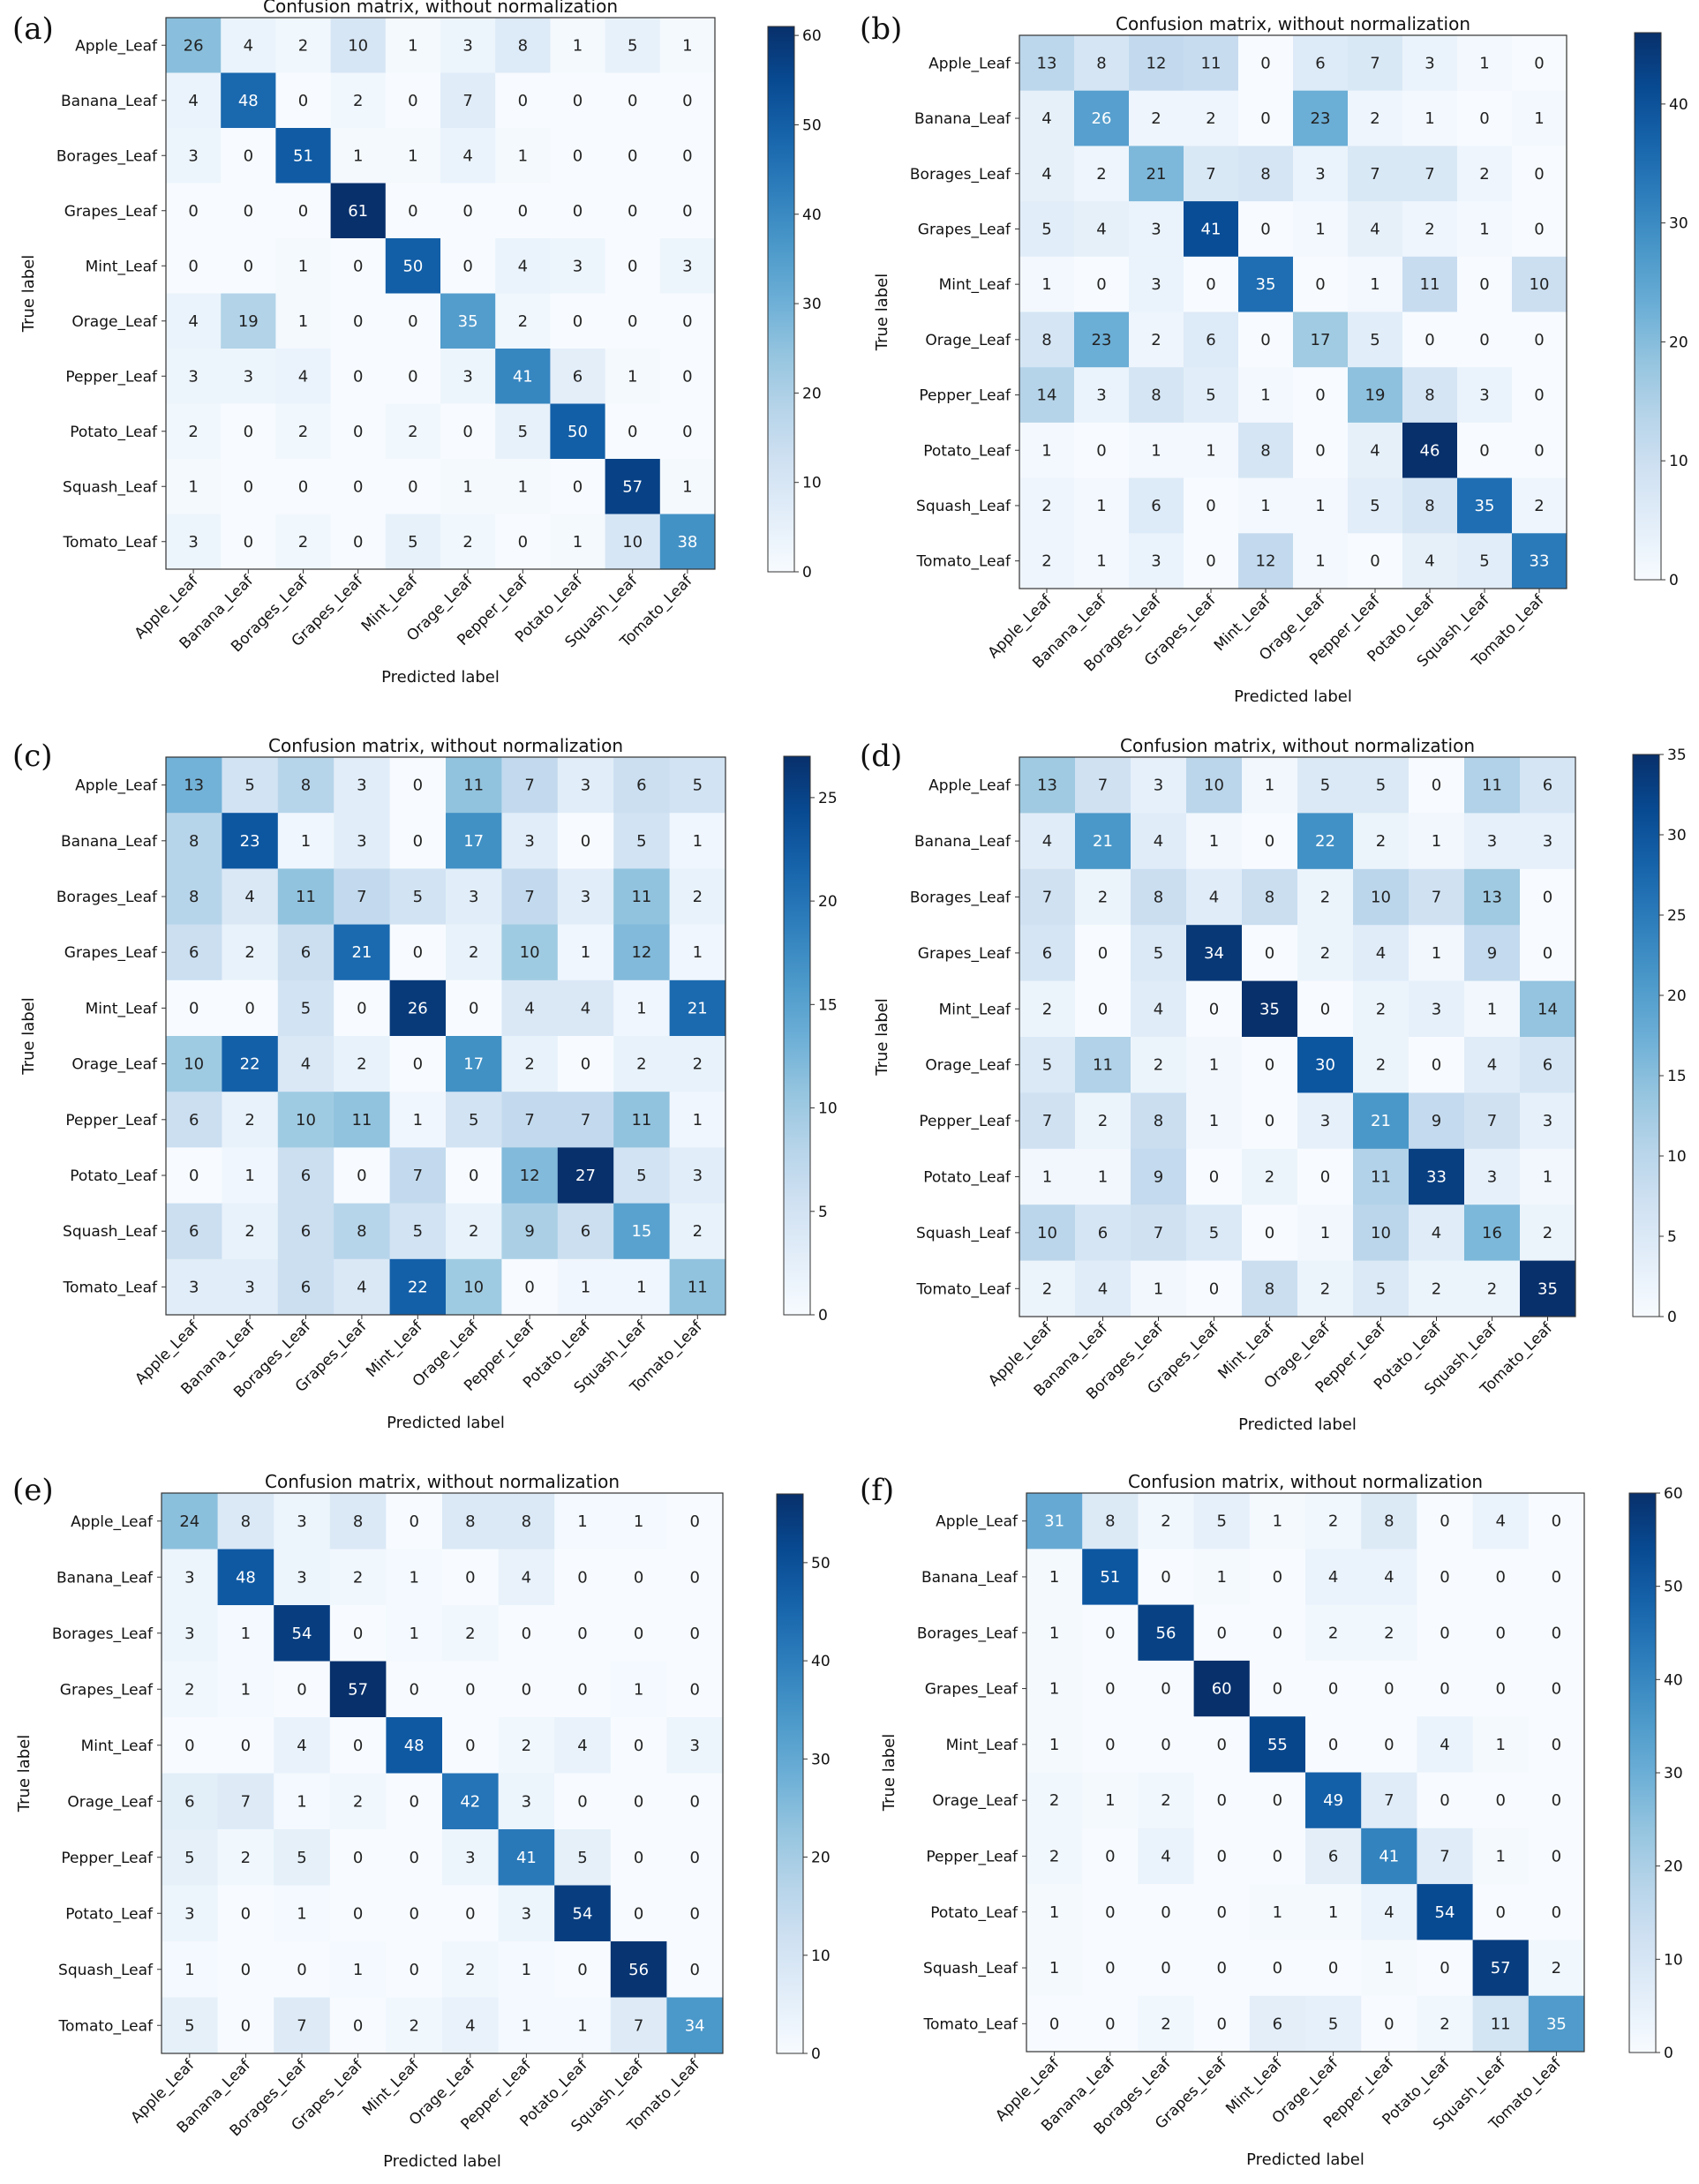  What do you see at coordinates (110, 1232) in the screenshot?
I see `y-tick-label: Squash_Leaf` at bounding box center [110, 1232].